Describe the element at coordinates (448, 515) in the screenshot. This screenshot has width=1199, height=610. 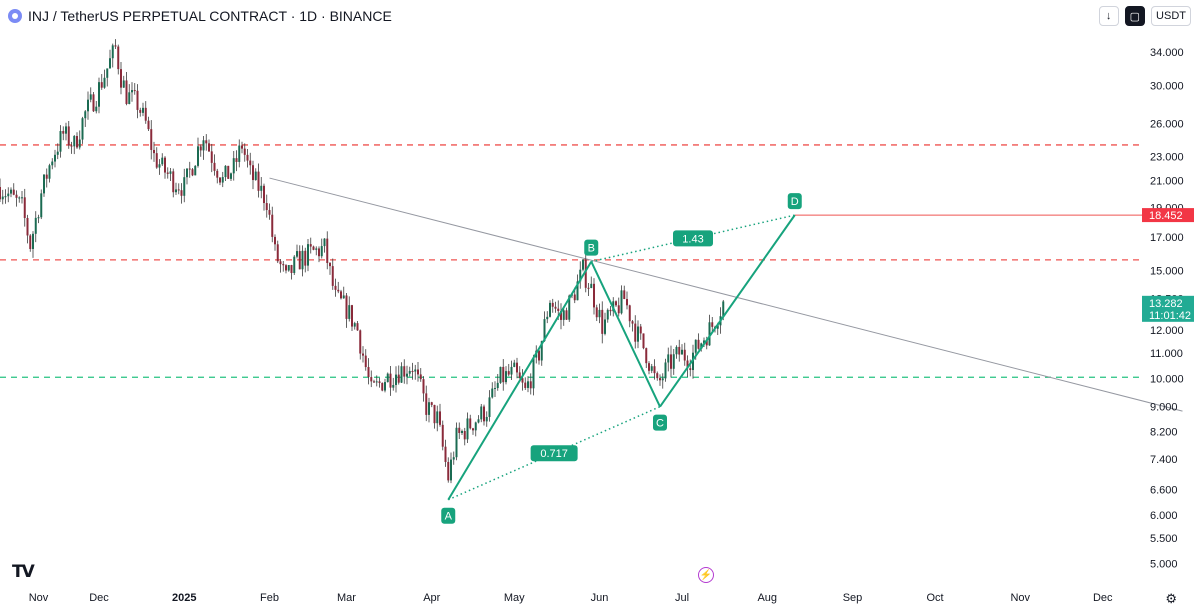
I see `pattern-point-box-A` at that location.